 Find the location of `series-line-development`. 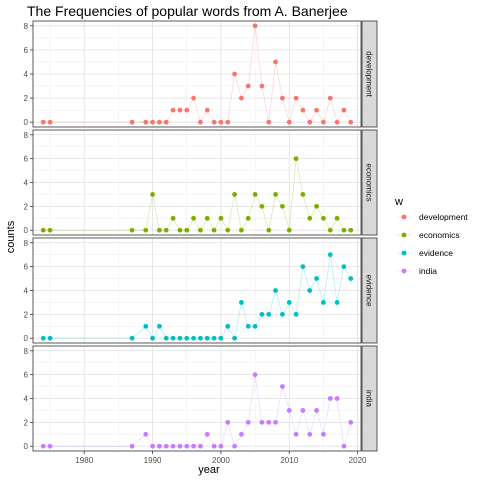

series-line-development is located at coordinates (197, 74).